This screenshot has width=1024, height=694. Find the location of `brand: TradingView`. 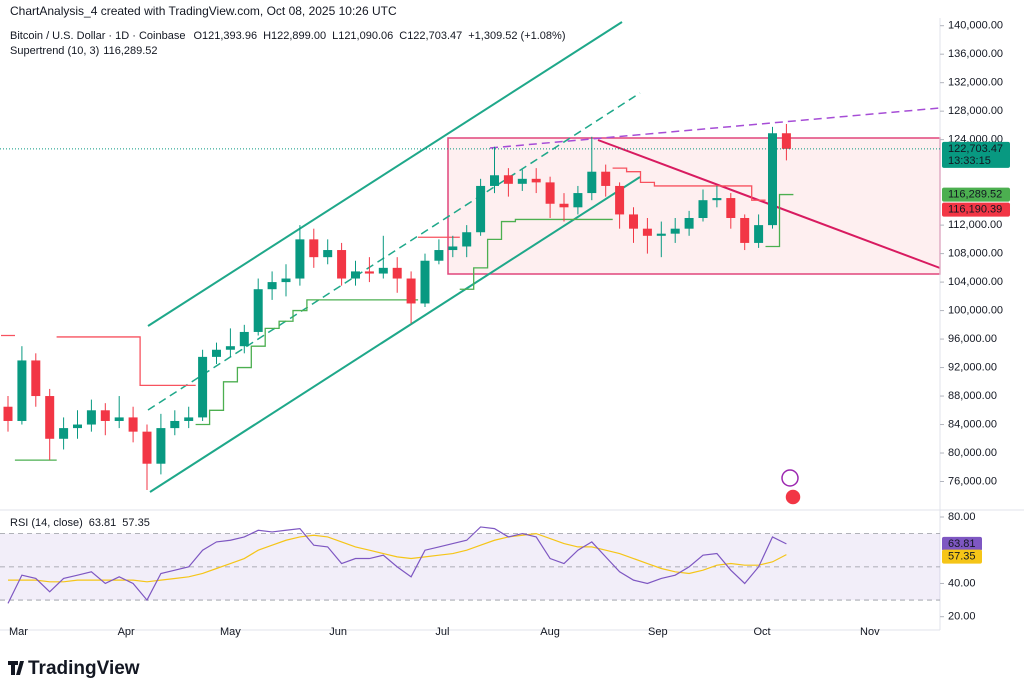

brand: TradingView is located at coordinates (84, 668).